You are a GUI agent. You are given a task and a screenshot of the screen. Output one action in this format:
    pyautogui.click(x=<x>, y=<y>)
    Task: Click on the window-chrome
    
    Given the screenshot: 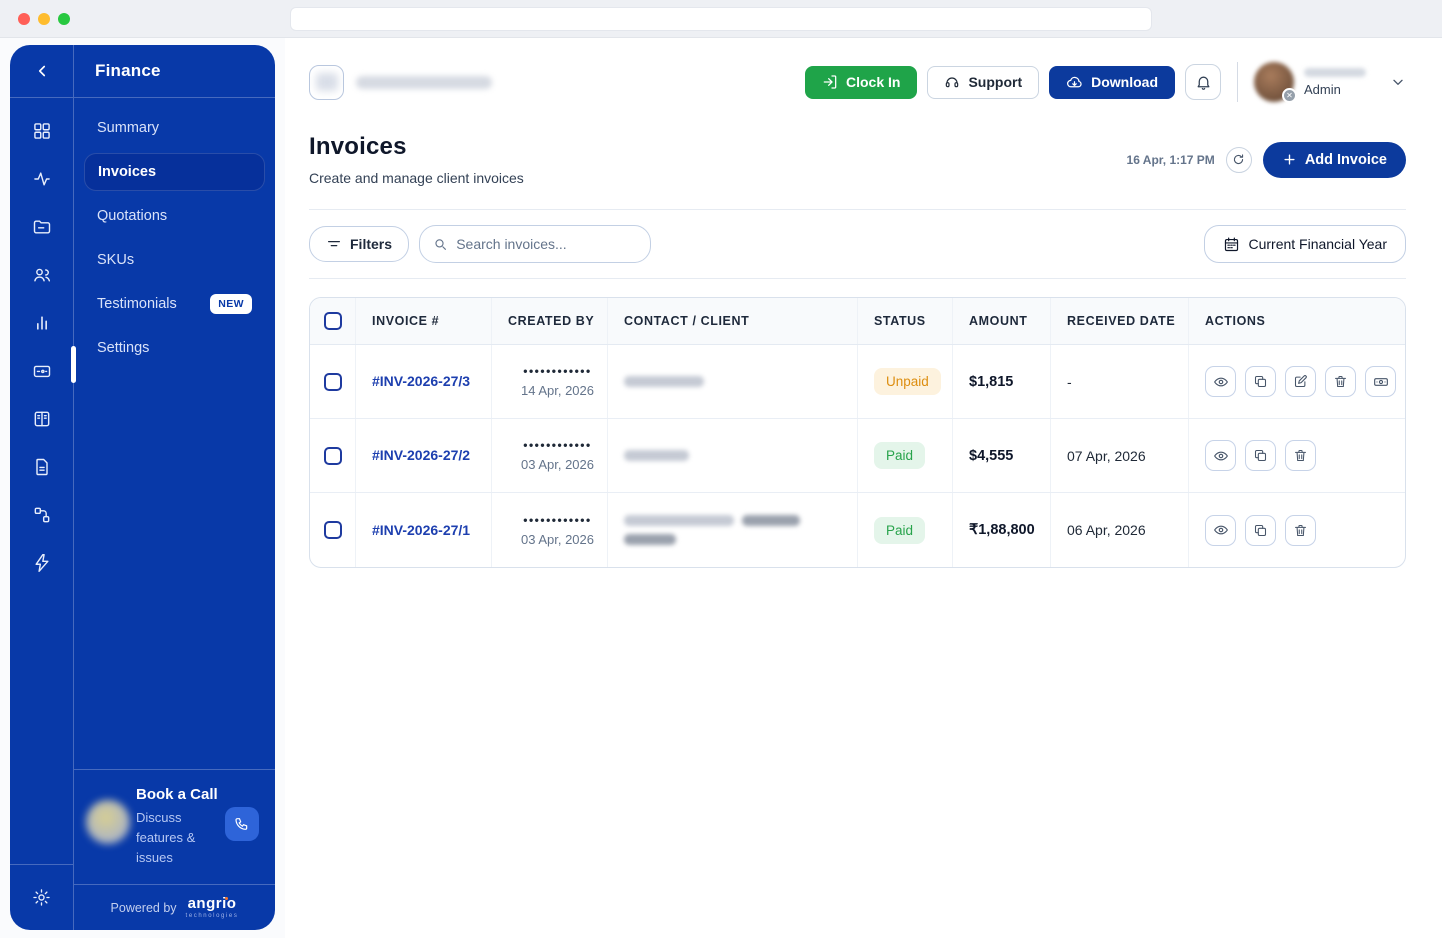 What is the action you would take?
    pyautogui.click(x=721, y=19)
    